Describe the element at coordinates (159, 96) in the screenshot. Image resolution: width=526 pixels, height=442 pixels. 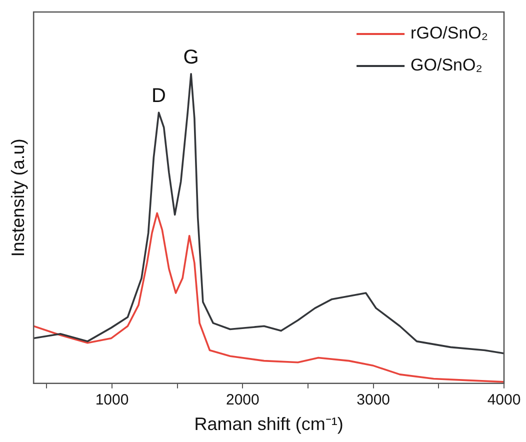
I see `annotation: D` at that location.